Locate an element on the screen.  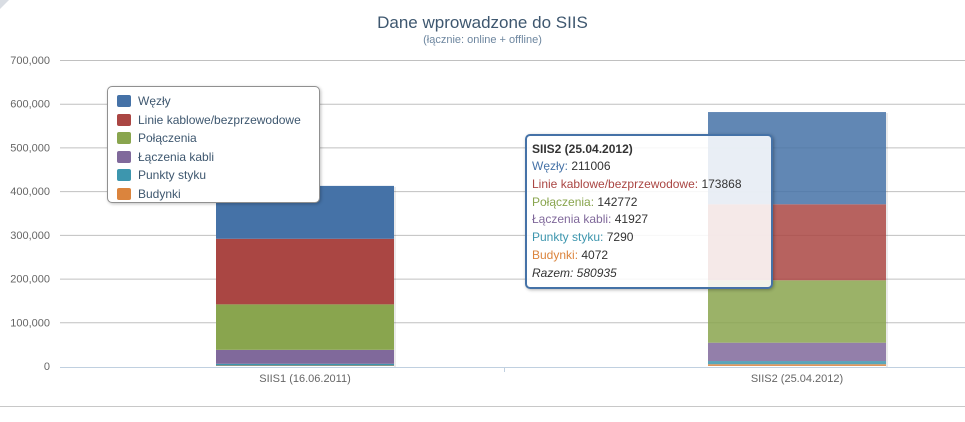
tooltip-row: Punkty styku: 7290 is located at coordinates (651, 238).